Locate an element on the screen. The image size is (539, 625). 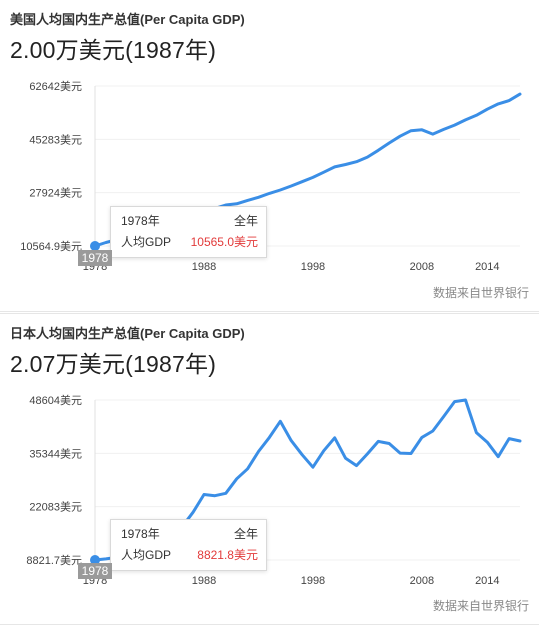
panel-title: 日本人均国内生产总值(Per Capita GDP) is located at coordinates (127, 333).